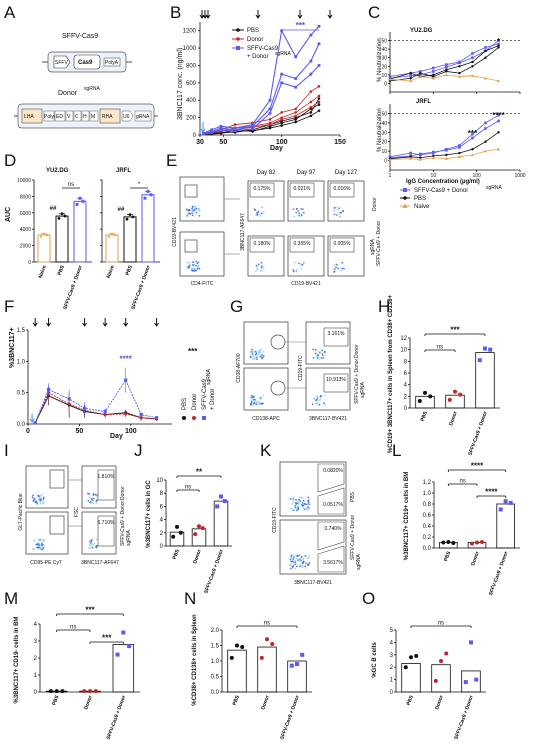 This screenshot has height=749, width=539. Describe the element at coordinates (427, 516) in the screenshot. I see `l-y-tick-label: 0.6` at that location.